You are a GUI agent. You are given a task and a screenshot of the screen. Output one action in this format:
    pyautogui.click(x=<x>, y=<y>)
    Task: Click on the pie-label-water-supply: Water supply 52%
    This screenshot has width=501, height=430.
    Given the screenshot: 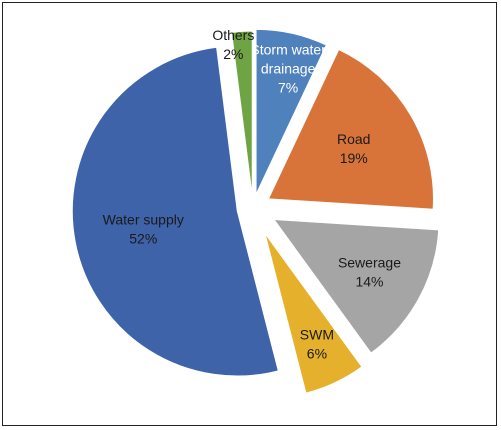 What is the action you would take?
    pyautogui.click(x=143, y=228)
    